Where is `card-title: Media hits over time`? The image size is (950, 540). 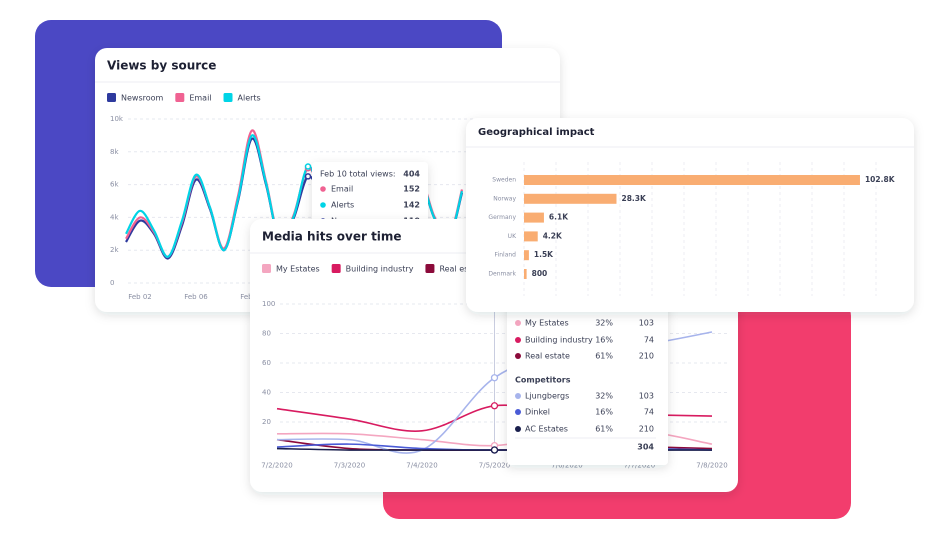
card-title: Media hits over time is located at coordinates (332, 237).